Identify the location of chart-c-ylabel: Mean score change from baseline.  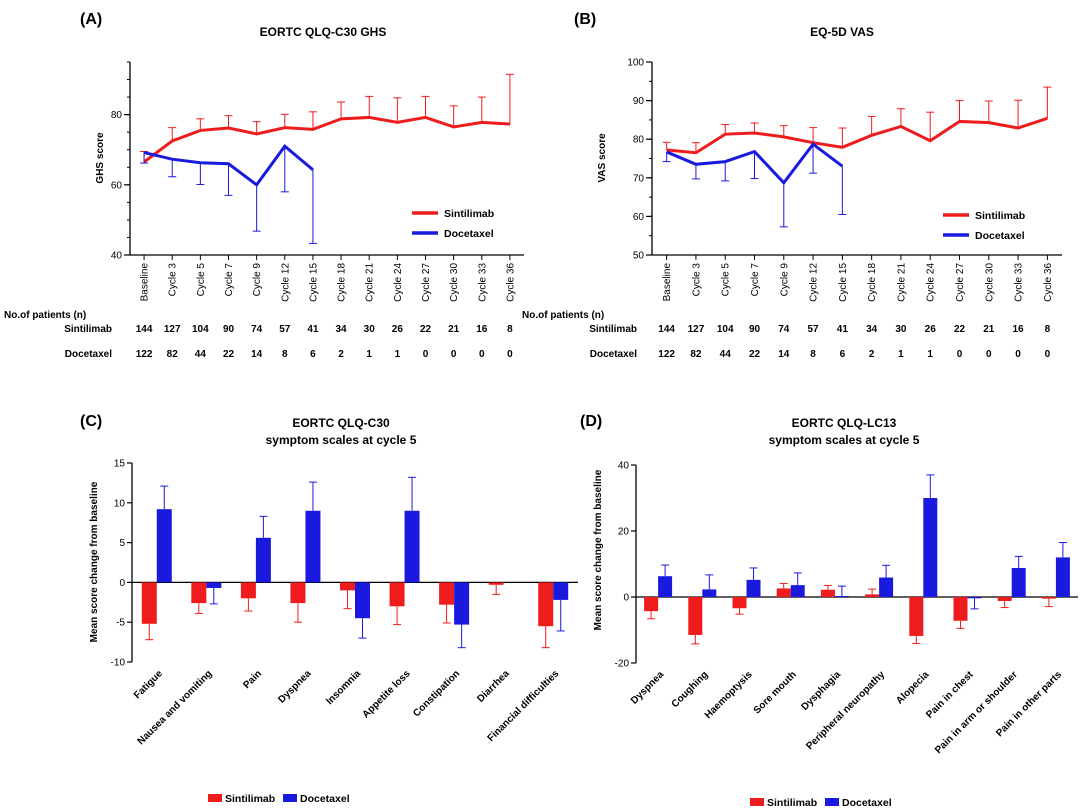
(94, 561).